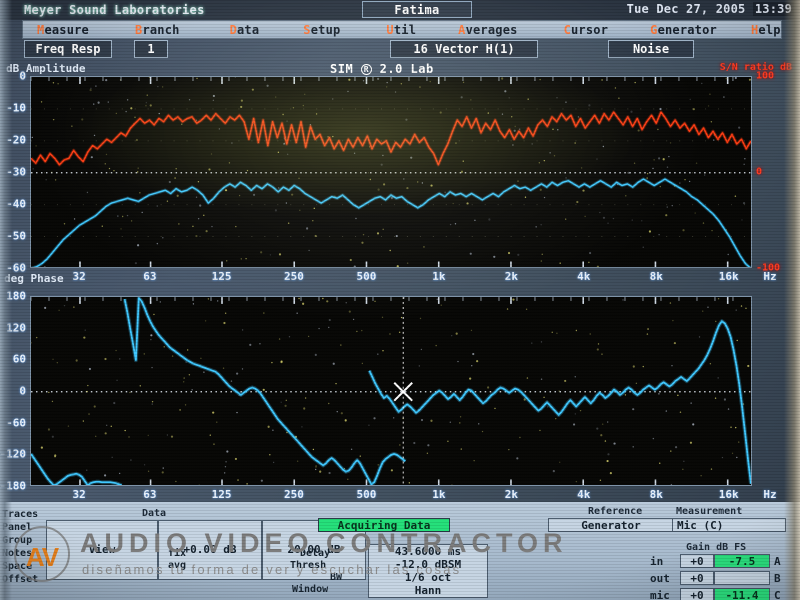  What do you see at coordinates (154, 513) in the screenshot?
I see `data-column-header: Data` at bounding box center [154, 513].